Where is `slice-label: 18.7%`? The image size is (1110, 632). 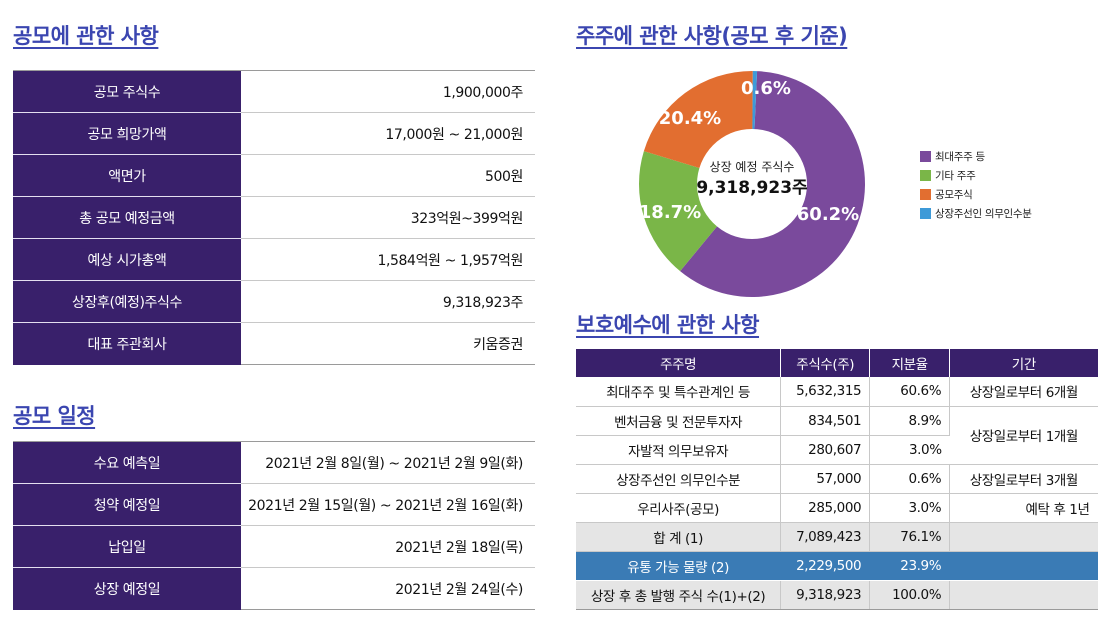
slice-label: 18.7% is located at coordinates (670, 212).